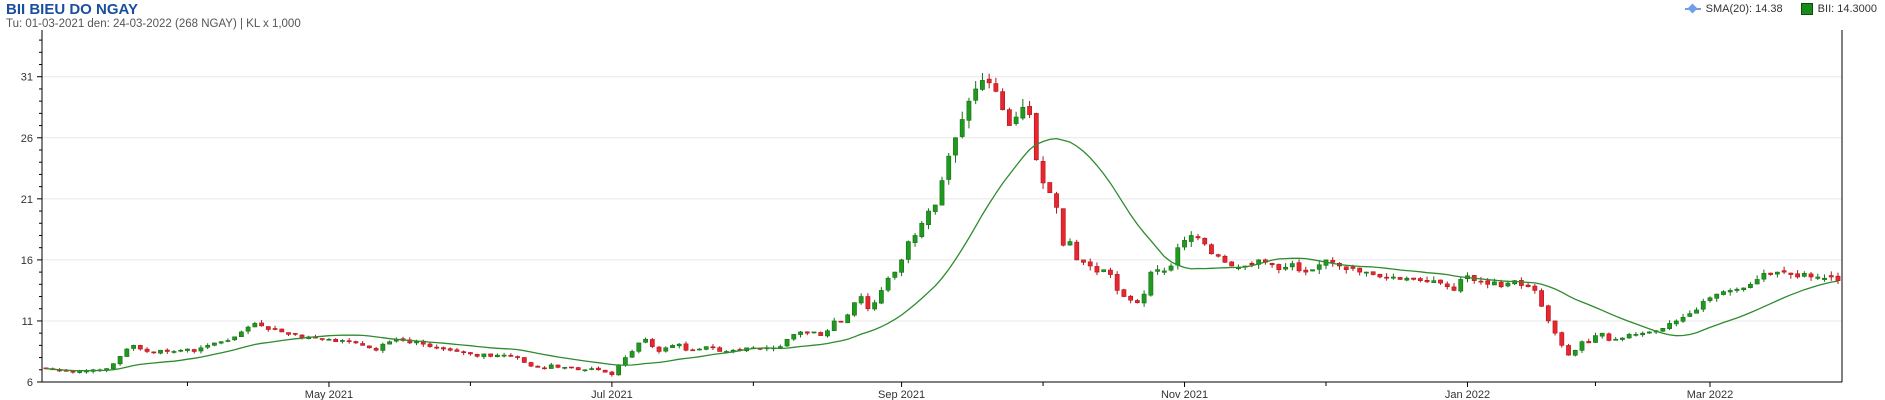 The width and height of the screenshot is (1885, 400). I want to click on chart-title: BII BIEU DO NGAY, so click(72, 9).